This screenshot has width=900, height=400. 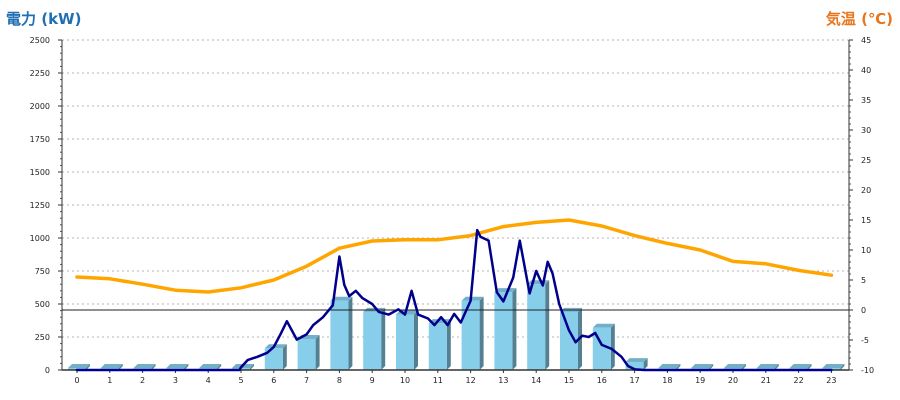 What do you see at coordinates (40, 40) in the screenshot?
I see `left-tick-label: 2500` at bounding box center [40, 40].